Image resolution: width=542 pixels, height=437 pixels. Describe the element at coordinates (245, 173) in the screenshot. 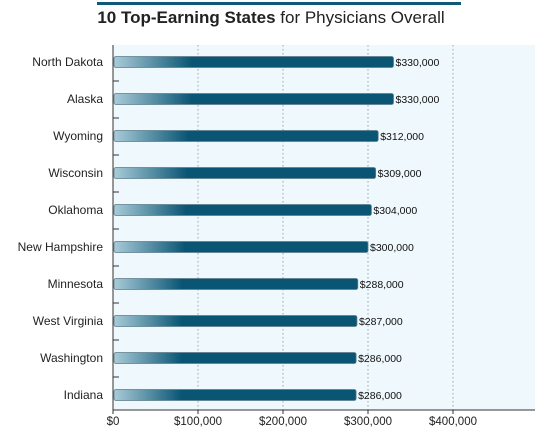

I see `bar-wisconsin` at that location.